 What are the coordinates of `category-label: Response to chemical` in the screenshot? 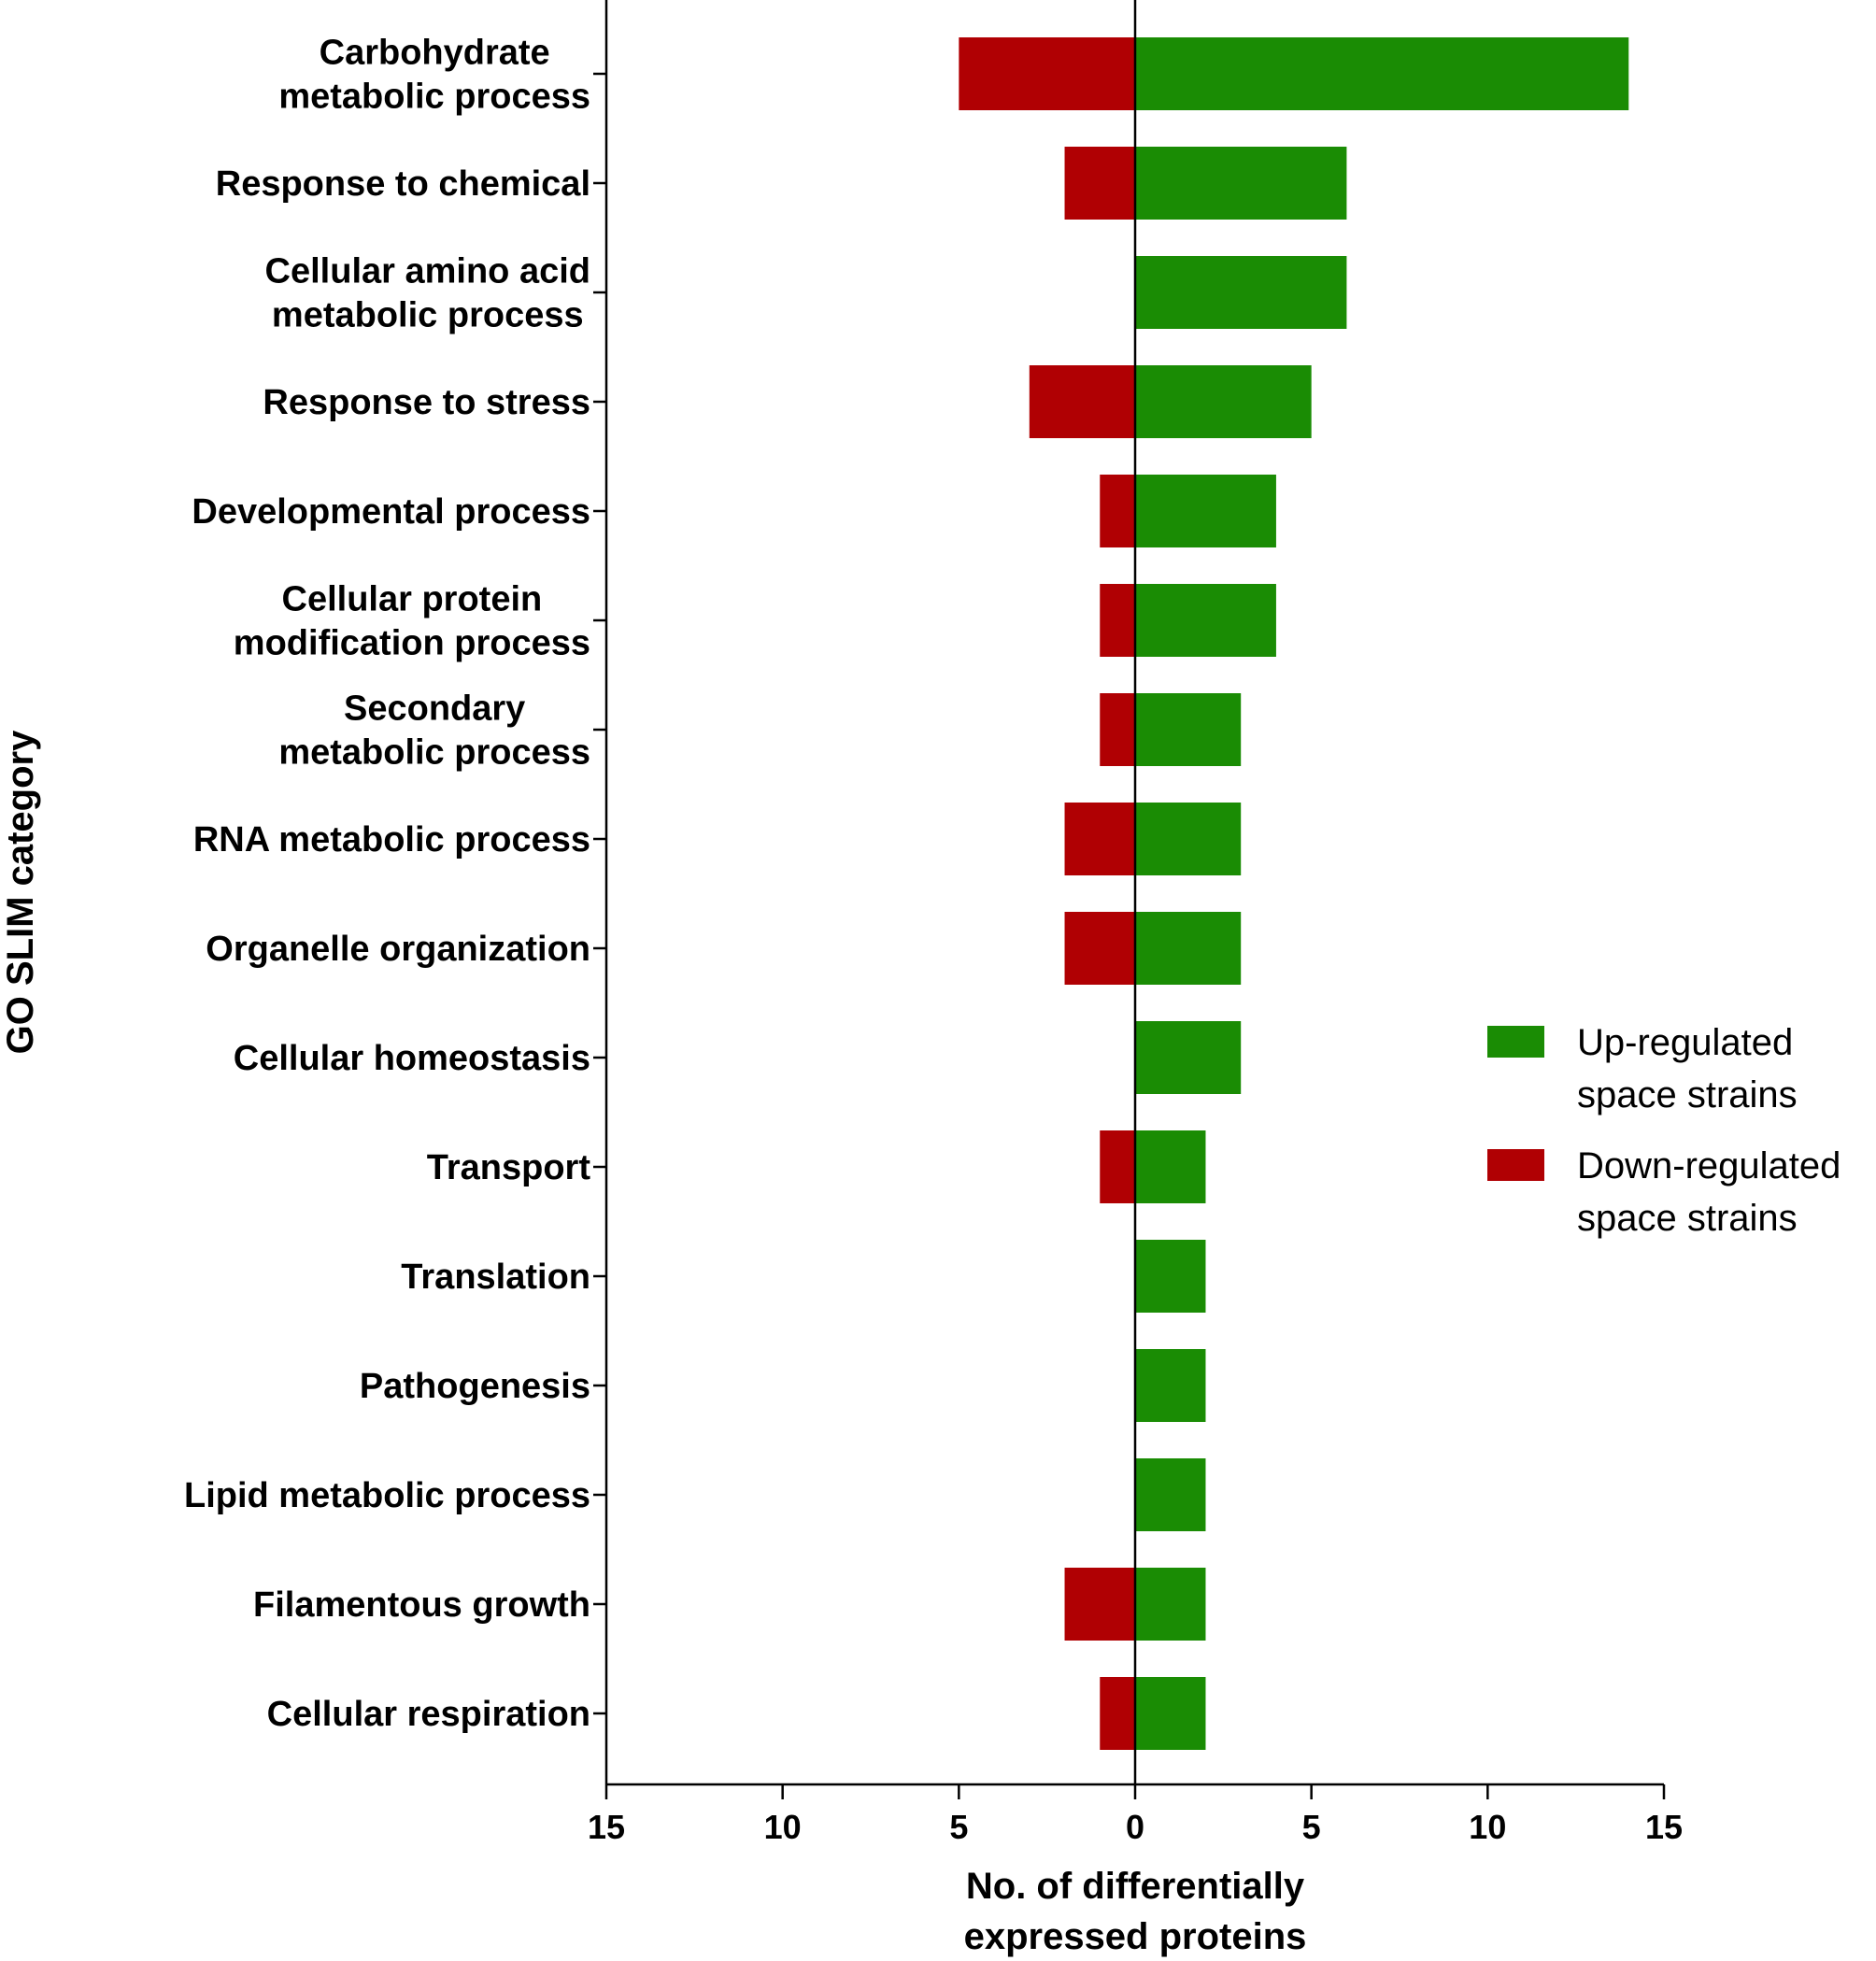 It's located at (403, 184).